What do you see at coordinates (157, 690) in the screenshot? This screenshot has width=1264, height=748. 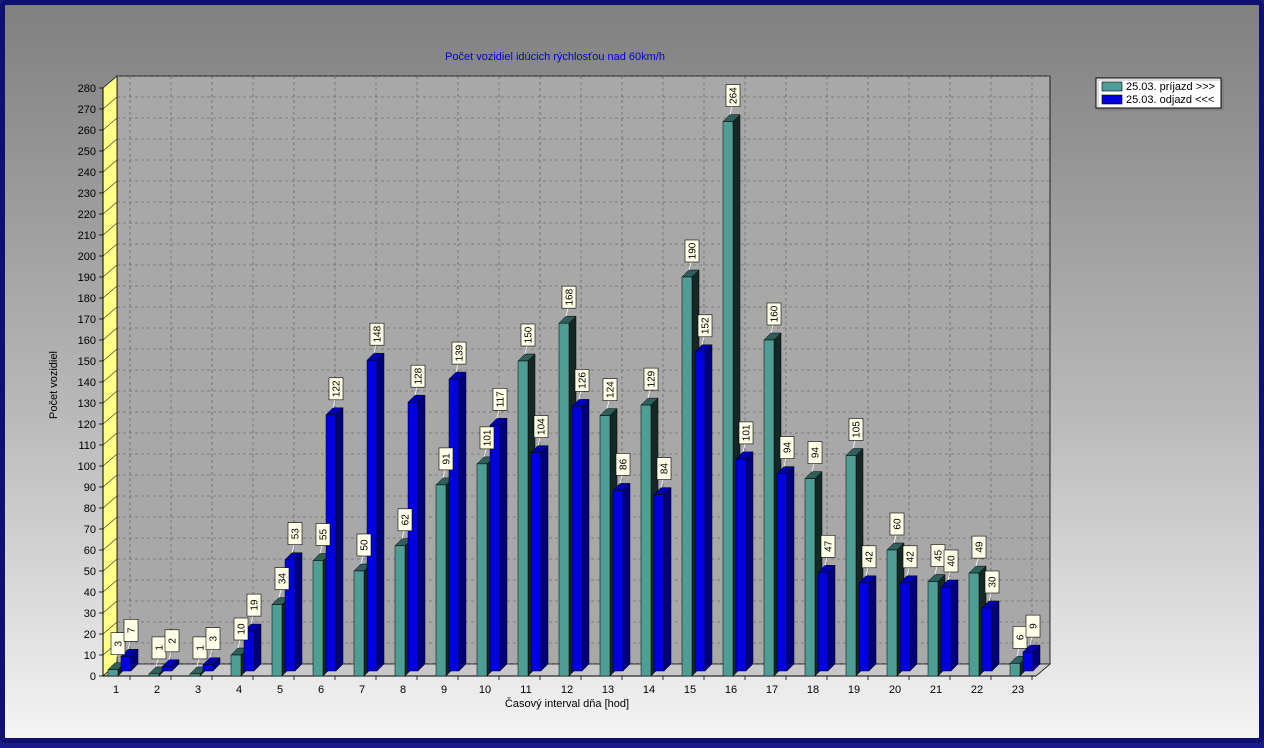 I see `x-tick-label: 2` at bounding box center [157, 690].